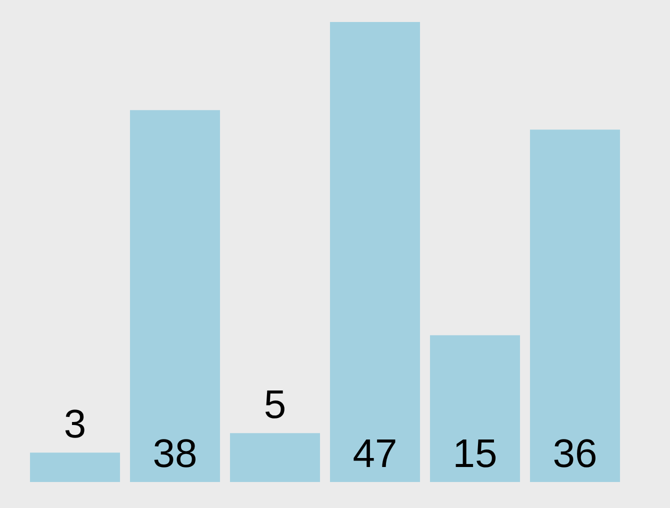  Describe the element at coordinates (575, 454) in the screenshot. I see `data-label: 36` at that location.